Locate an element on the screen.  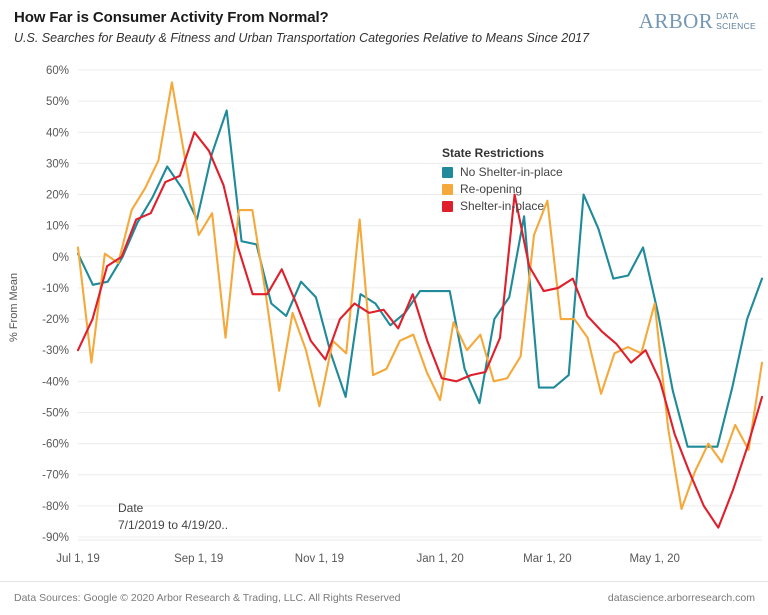
y-tick-label: -80% is located at coordinates (55, 507).